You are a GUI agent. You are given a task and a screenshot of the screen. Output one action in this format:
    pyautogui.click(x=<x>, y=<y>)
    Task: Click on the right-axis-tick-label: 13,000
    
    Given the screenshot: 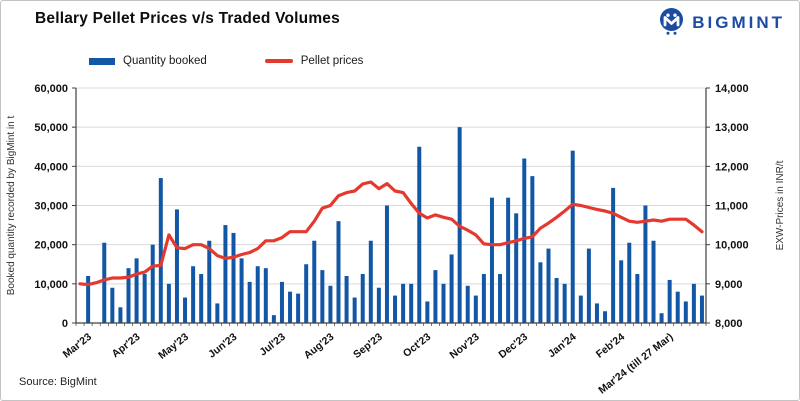 What is the action you would take?
    pyautogui.click(x=732, y=128)
    